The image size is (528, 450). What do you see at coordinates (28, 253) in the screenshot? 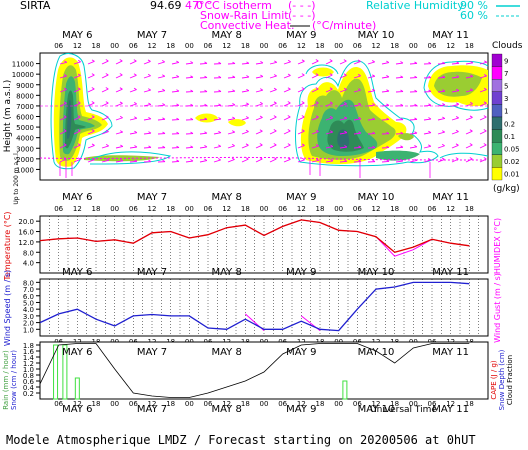
I see `temp-tick-label: 8.0` at bounding box center [28, 253].